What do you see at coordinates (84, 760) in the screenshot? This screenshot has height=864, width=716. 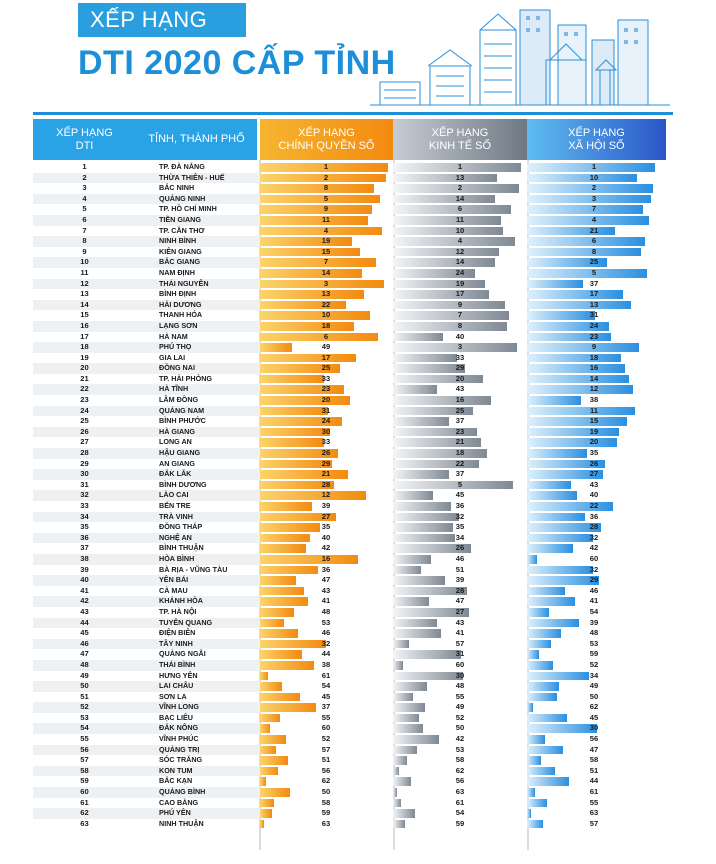 I see `dti-rank: 57` at bounding box center [84, 760].